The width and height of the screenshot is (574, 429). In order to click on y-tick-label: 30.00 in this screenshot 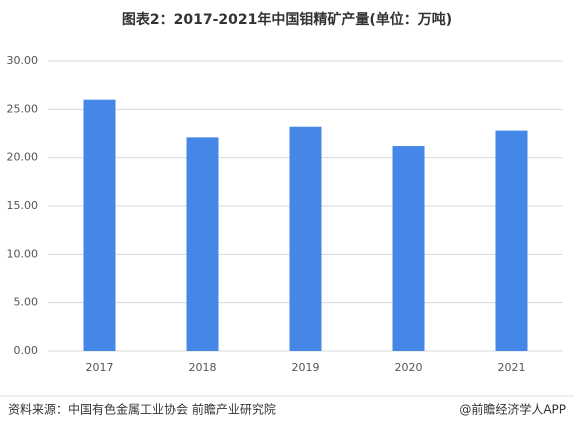, I will do `click(23, 60)`.